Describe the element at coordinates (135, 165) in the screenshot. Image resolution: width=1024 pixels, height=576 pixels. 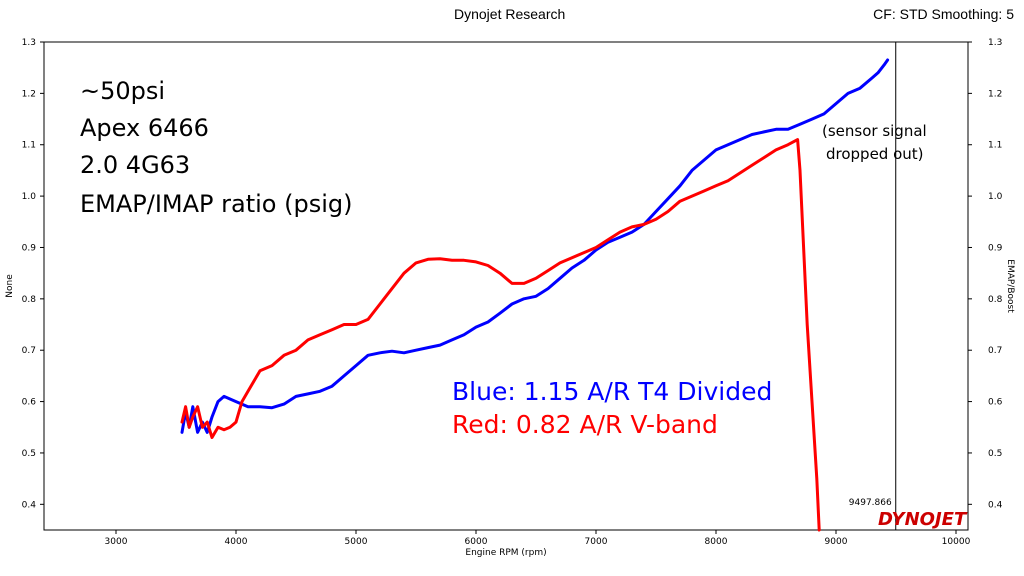
I see `setup-line-3: 2.0 4G63` at that location.